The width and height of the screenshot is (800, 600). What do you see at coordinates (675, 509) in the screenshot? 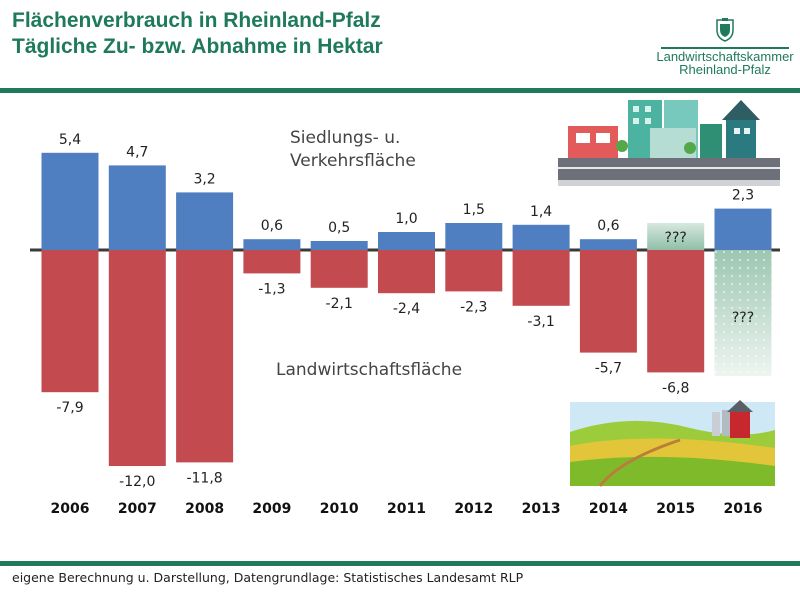
I see `x-tick-label-2015: 2015` at bounding box center [675, 509].